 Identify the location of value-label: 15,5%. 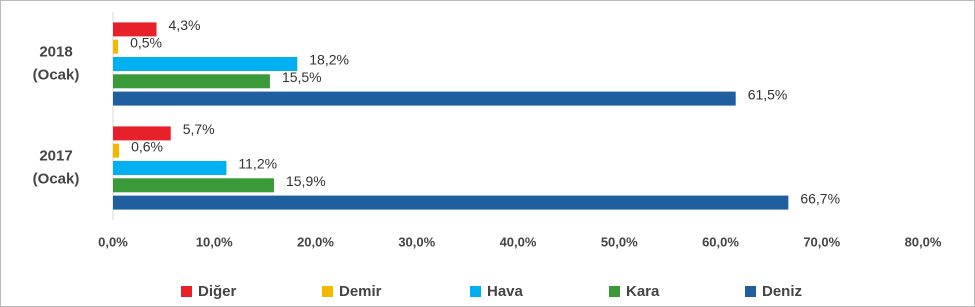
(302, 77).